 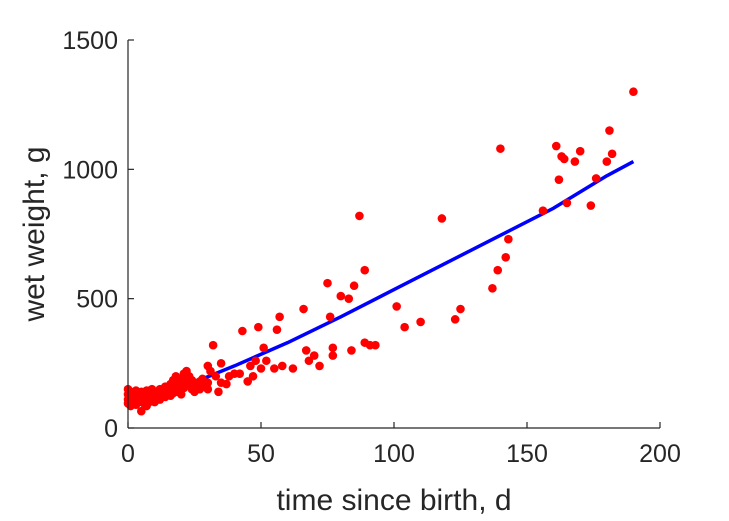 I want to click on y-tick-label: 1500, so click(x=90, y=41).